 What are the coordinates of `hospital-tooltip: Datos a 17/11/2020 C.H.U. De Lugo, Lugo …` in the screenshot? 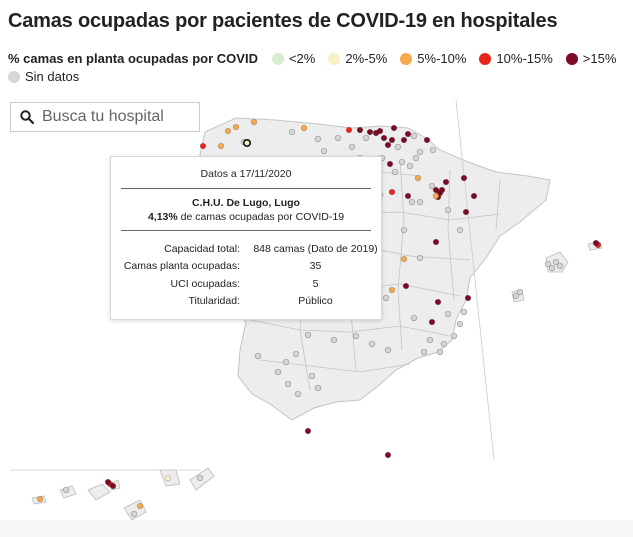 It's located at (246, 238).